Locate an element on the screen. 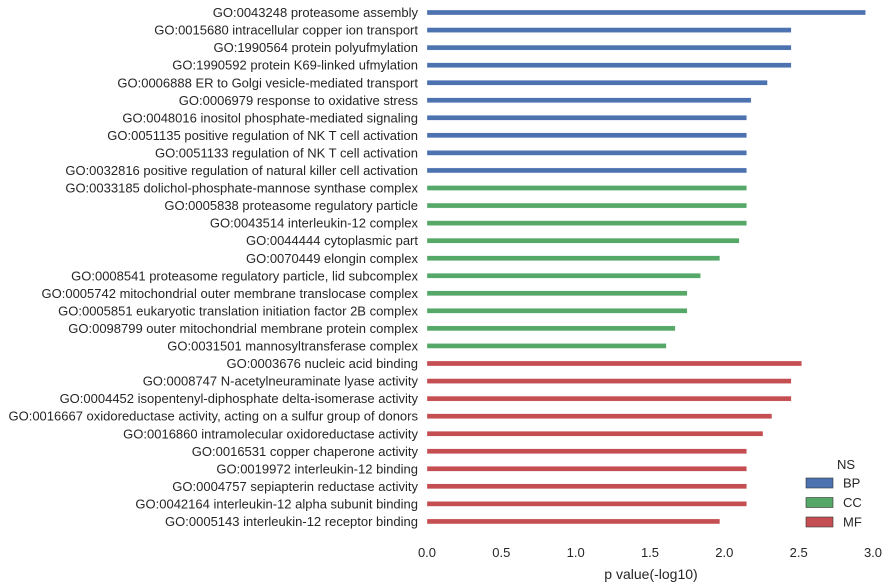 The height and width of the screenshot is (587, 890). category-label: GO:0043514 interleukin-12 complex is located at coordinates (314, 223).